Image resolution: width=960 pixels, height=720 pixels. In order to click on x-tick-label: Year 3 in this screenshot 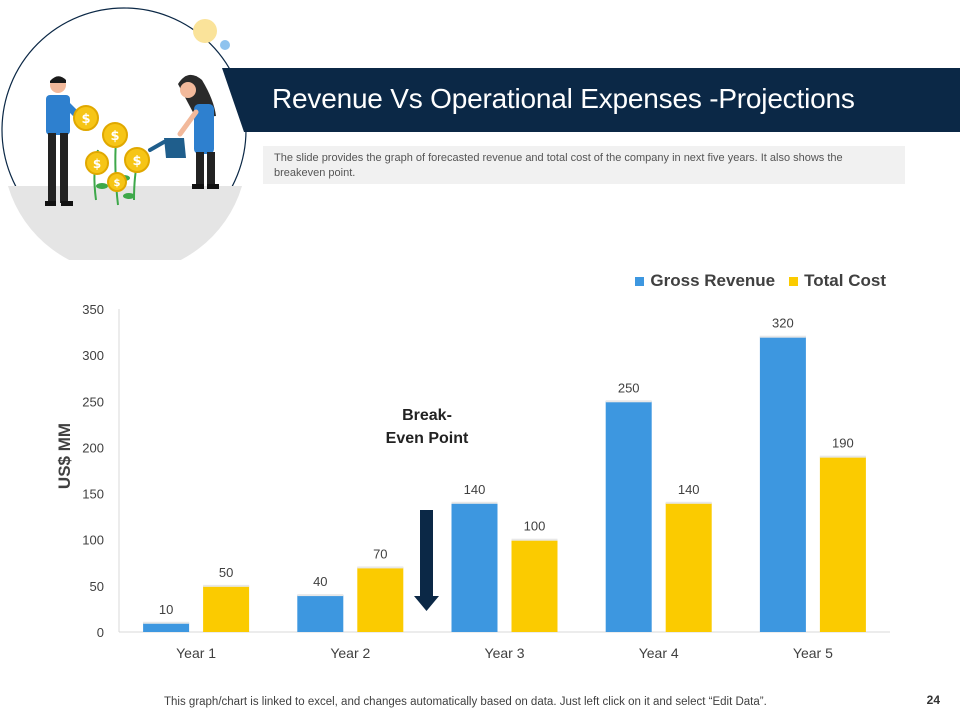, I will do `click(505, 653)`.